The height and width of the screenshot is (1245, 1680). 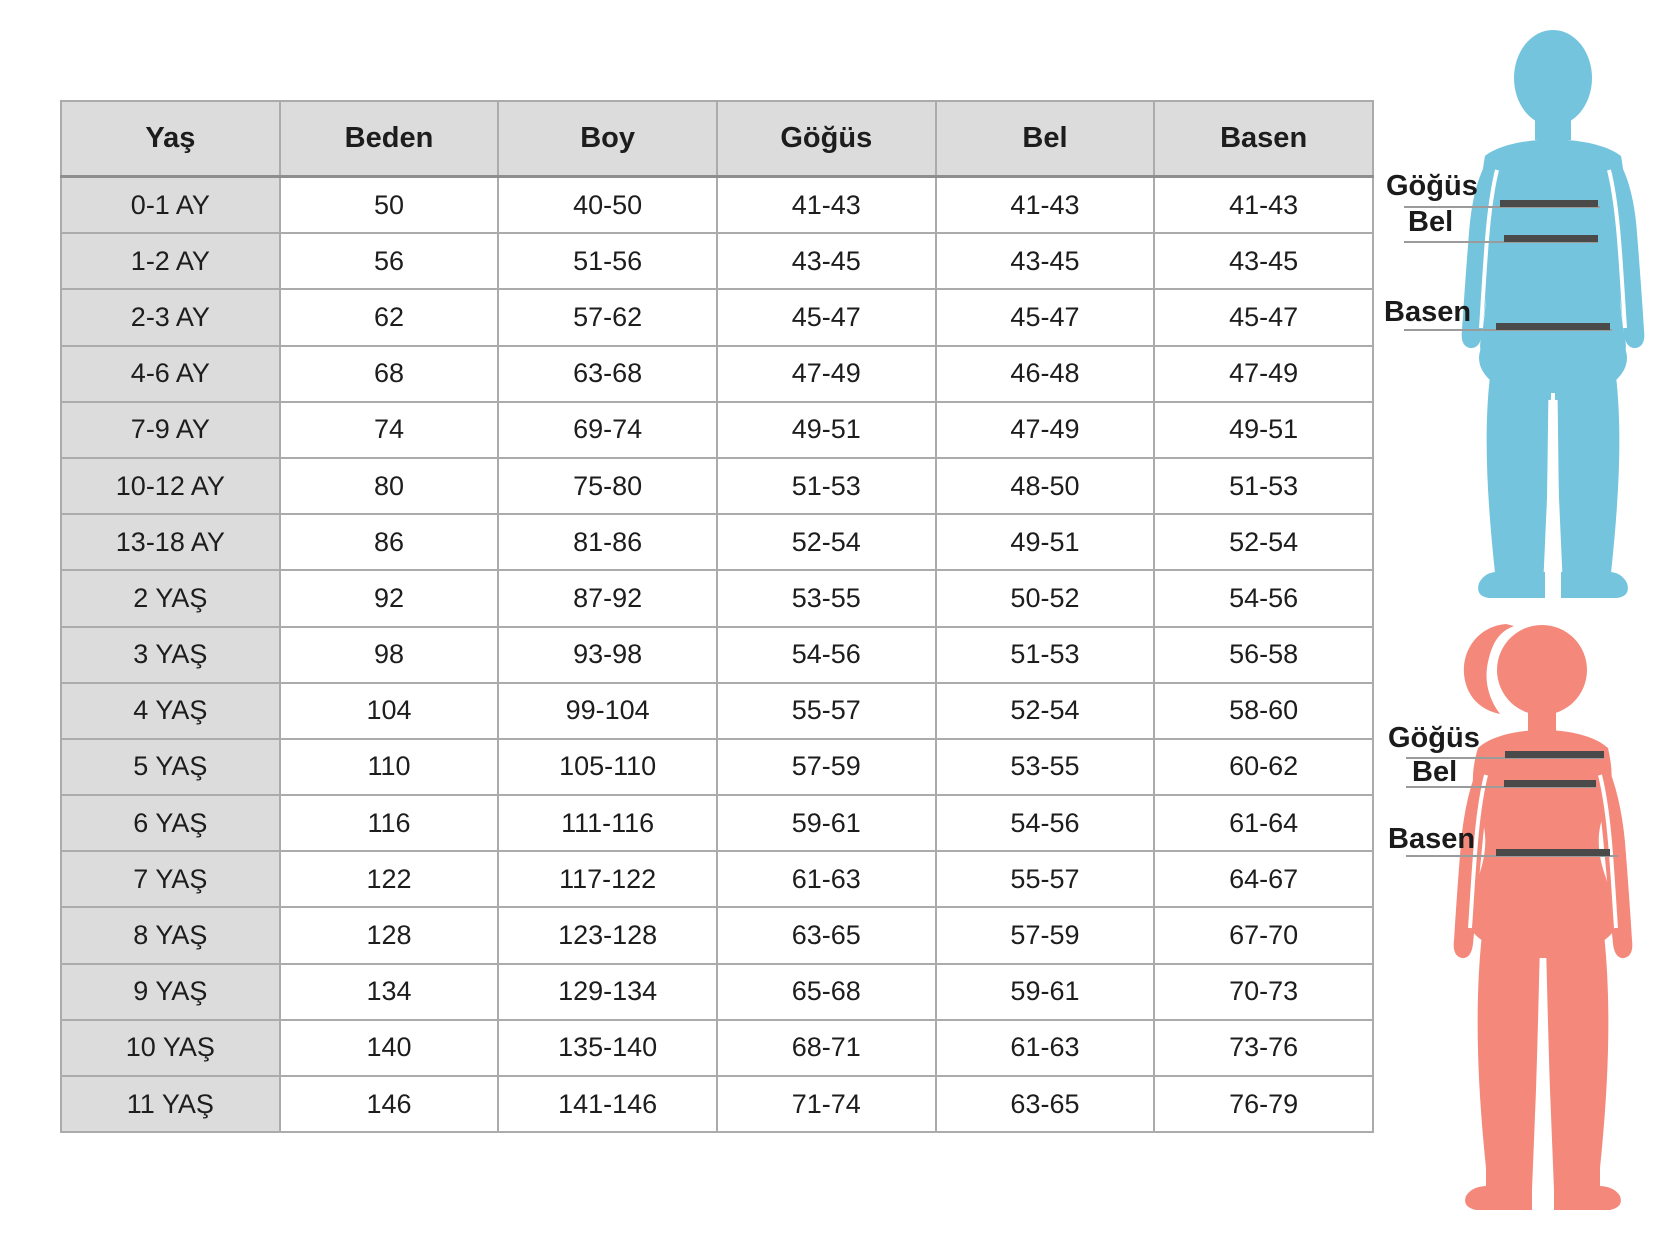 I want to click on table-row: 8 YAŞ 128 123-128 63-65 57-59 67-70, so click(x=717, y=935).